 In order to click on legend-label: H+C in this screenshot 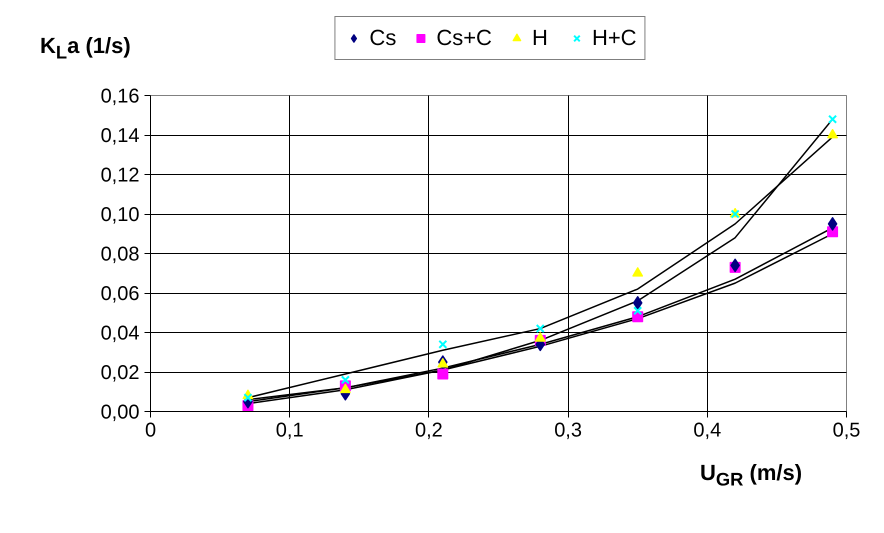, I will do `click(614, 37)`.